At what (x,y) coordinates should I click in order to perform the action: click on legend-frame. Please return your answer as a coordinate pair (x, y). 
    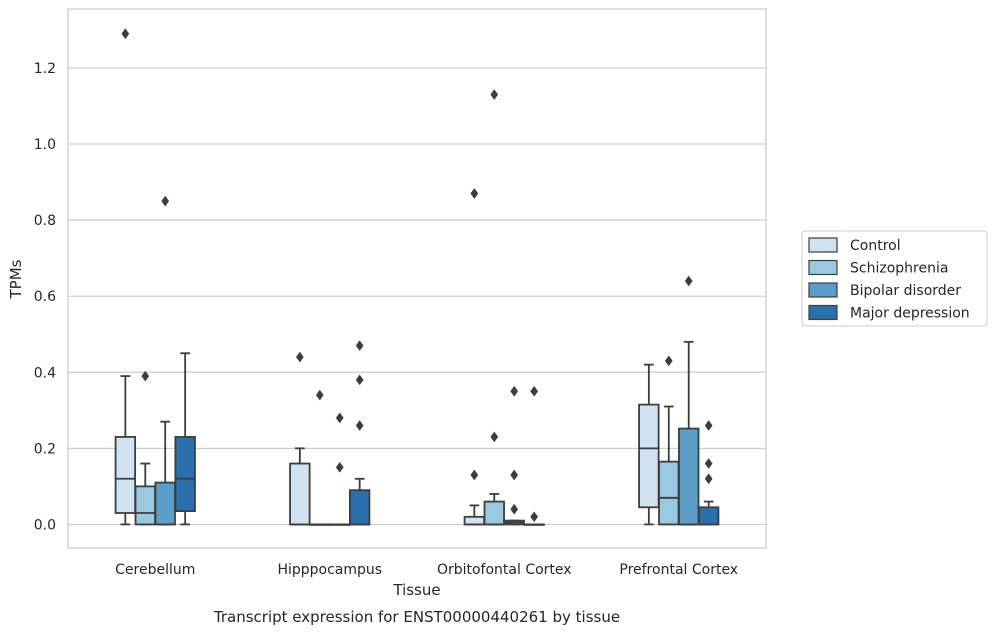
    Looking at the image, I should click on (894, 278).